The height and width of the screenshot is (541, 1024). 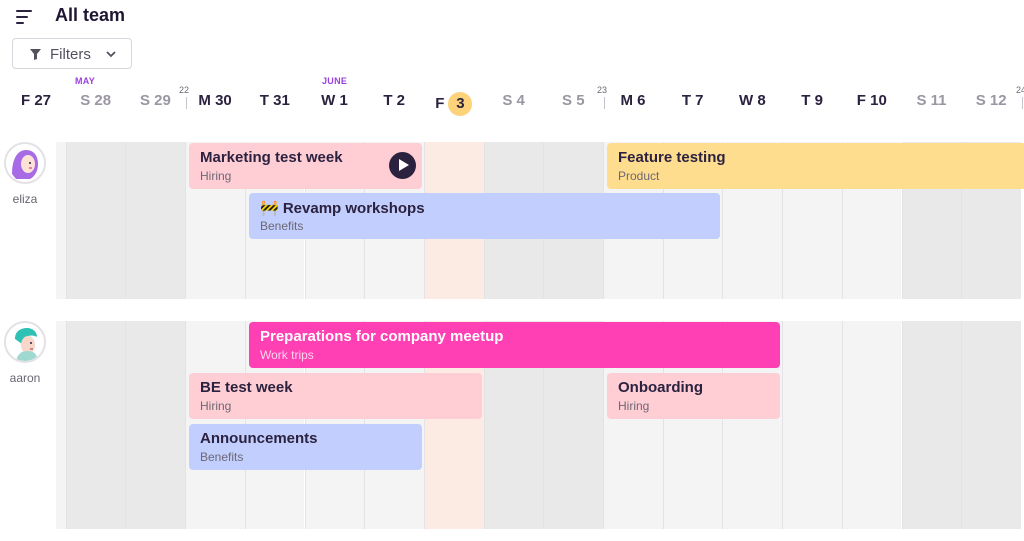 What do you see at coordinates (991, 100) in the screenshot?
I see `day-header: S 12` at bounding box center [991, 100].